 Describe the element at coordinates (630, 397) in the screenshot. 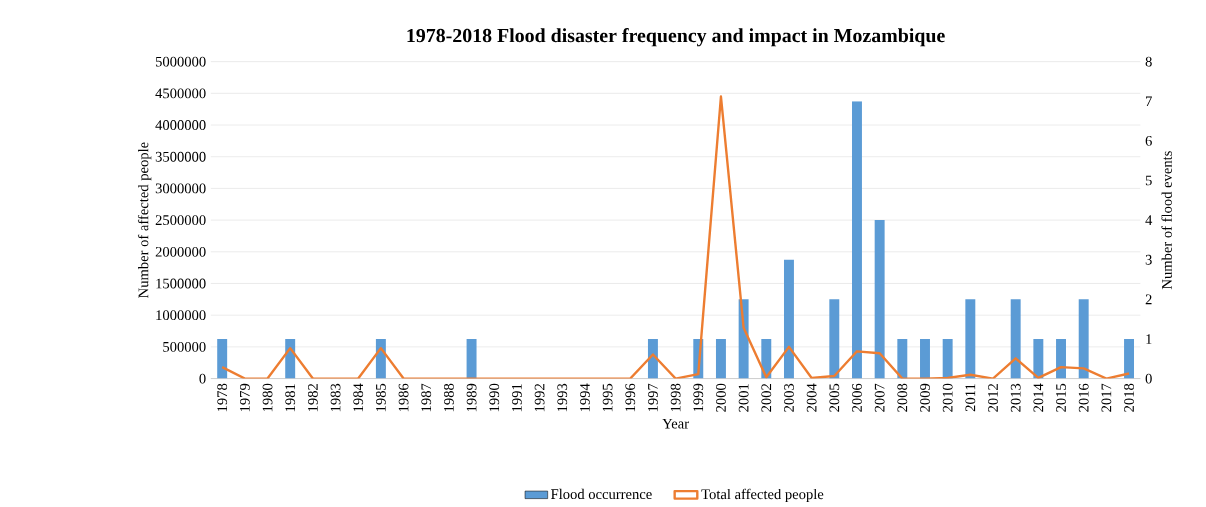

I see `x-tick-label: 1996` at that location.